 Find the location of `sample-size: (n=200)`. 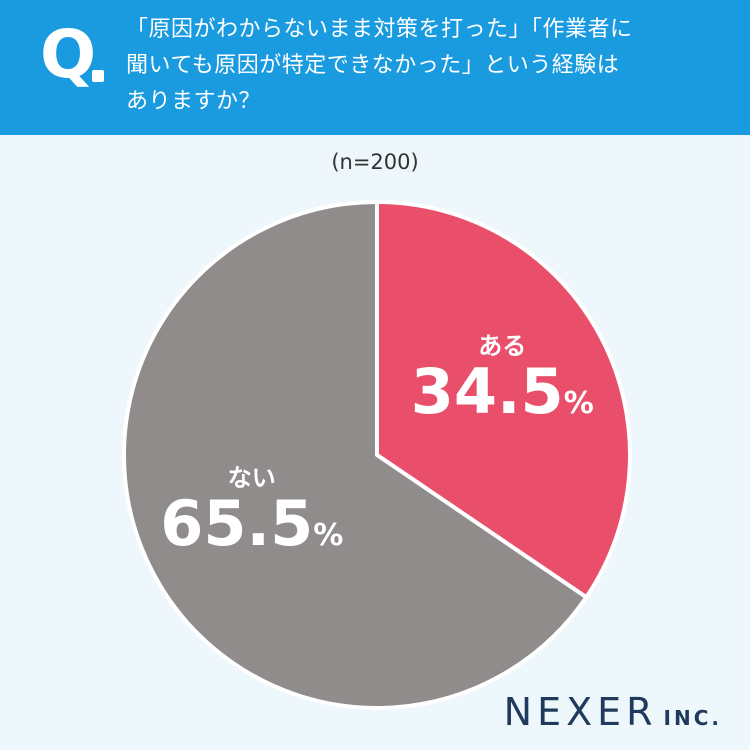

sample-size: (n=200) is located at coordinates (375, 162).